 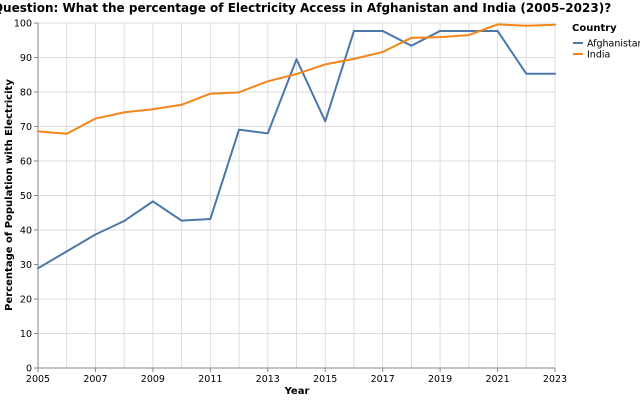 I want to click on x-tick-label: 2013, so click(x=268, y=379).